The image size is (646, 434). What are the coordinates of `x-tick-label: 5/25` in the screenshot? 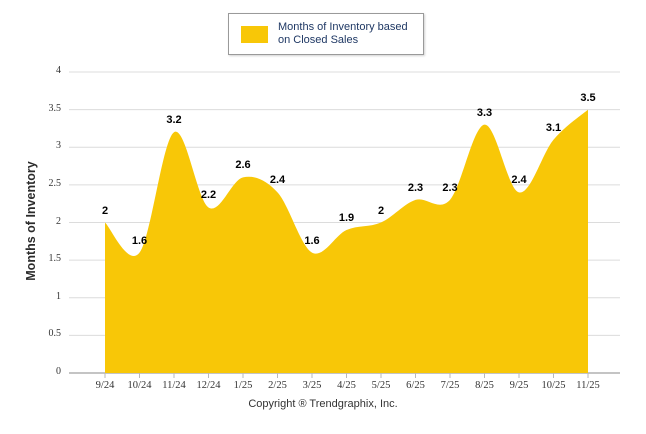 It's located at (381, 385).